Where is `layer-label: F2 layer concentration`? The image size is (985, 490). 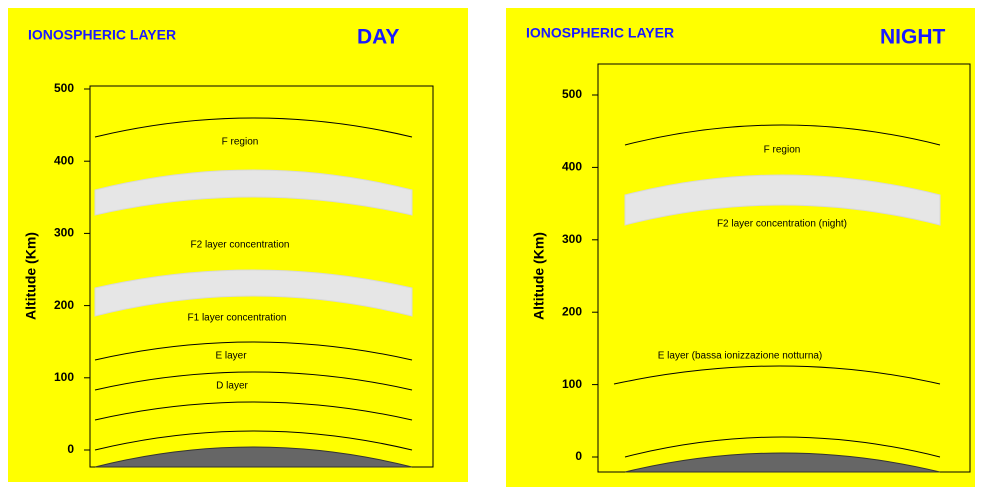 layer-label: F2 layer concentration is located at coordinates (240, 245).